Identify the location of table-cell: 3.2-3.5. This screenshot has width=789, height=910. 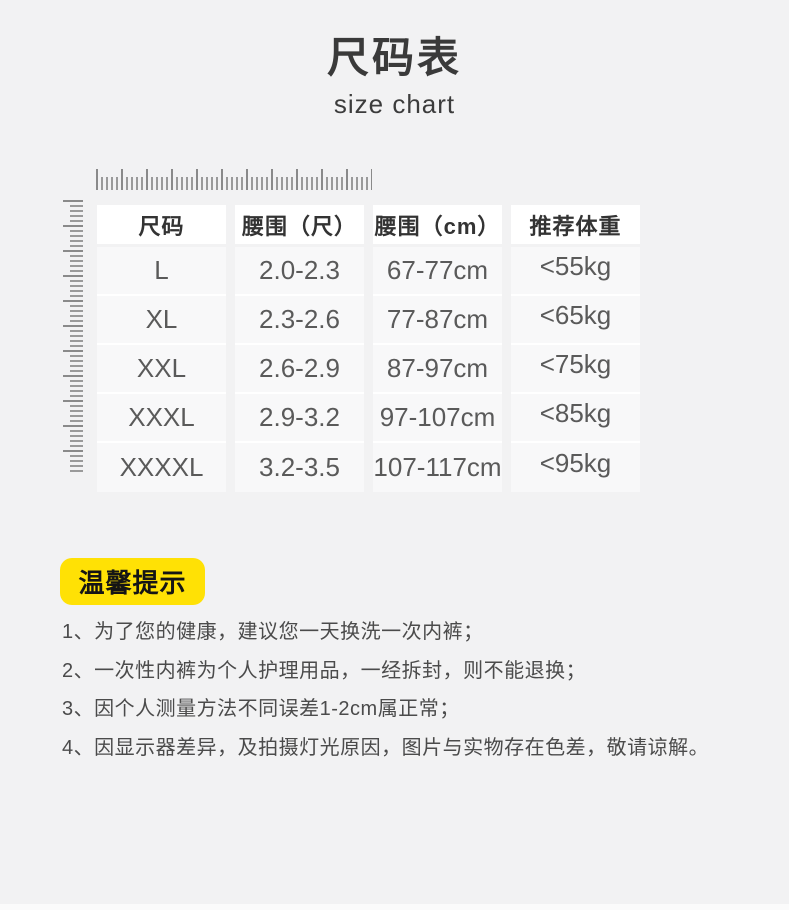
(299, 467).